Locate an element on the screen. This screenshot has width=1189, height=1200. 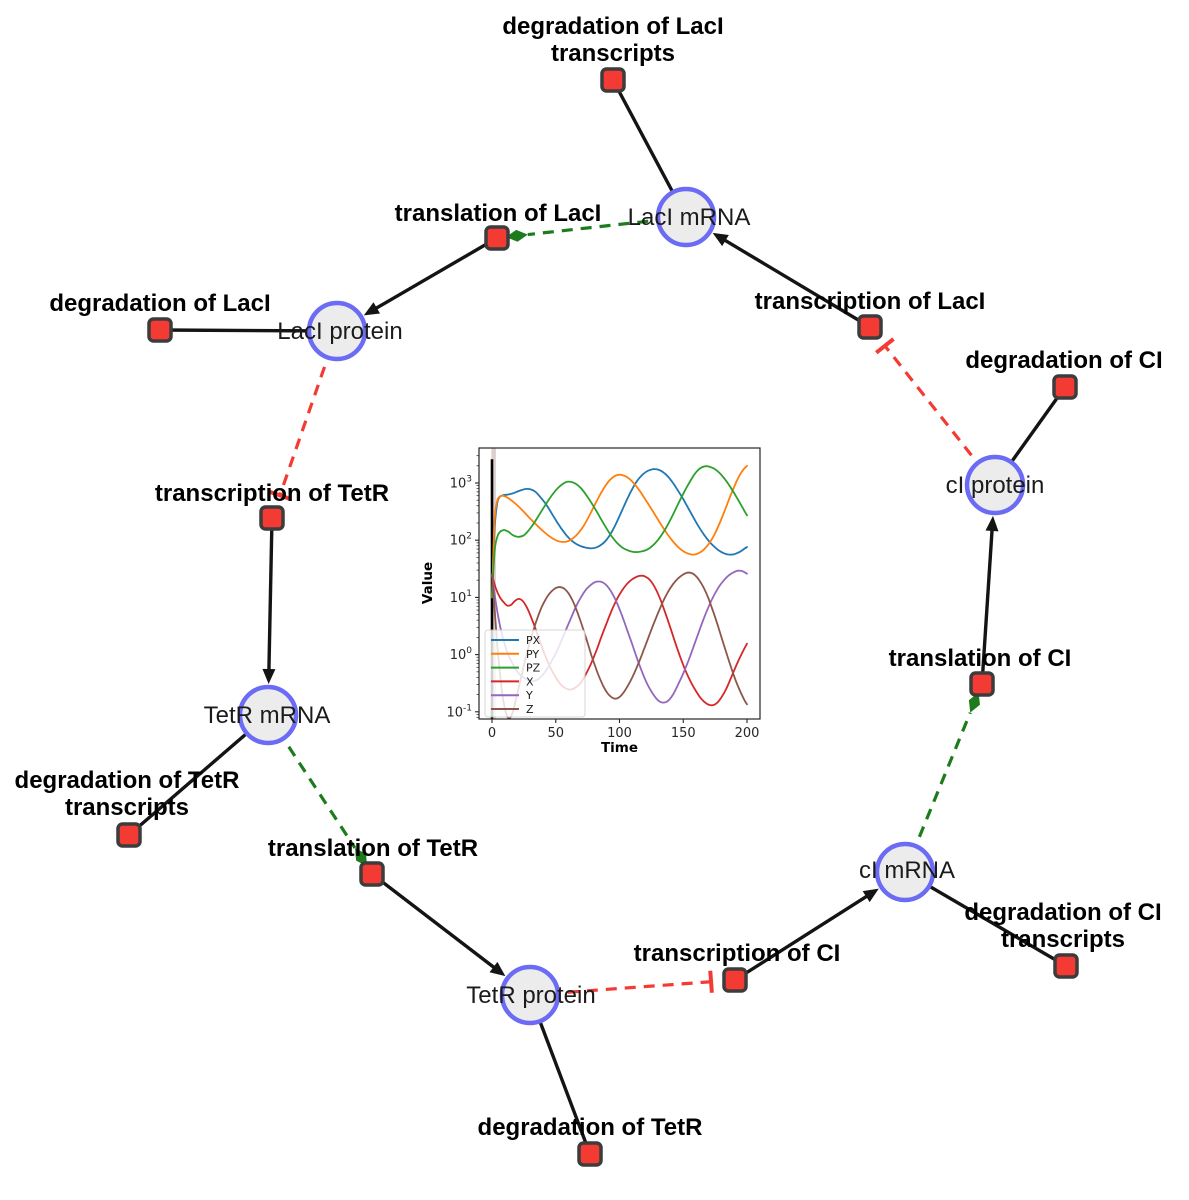
reaction-label-deg_ci_transcripts: transcripts is located at coordinates (1063, 939).